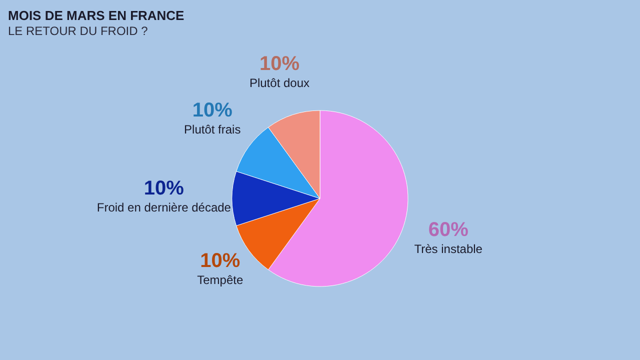 This screenshot has height=360, width=640. I want to click on slice-label: Plutôt frais, so click(212, 129).